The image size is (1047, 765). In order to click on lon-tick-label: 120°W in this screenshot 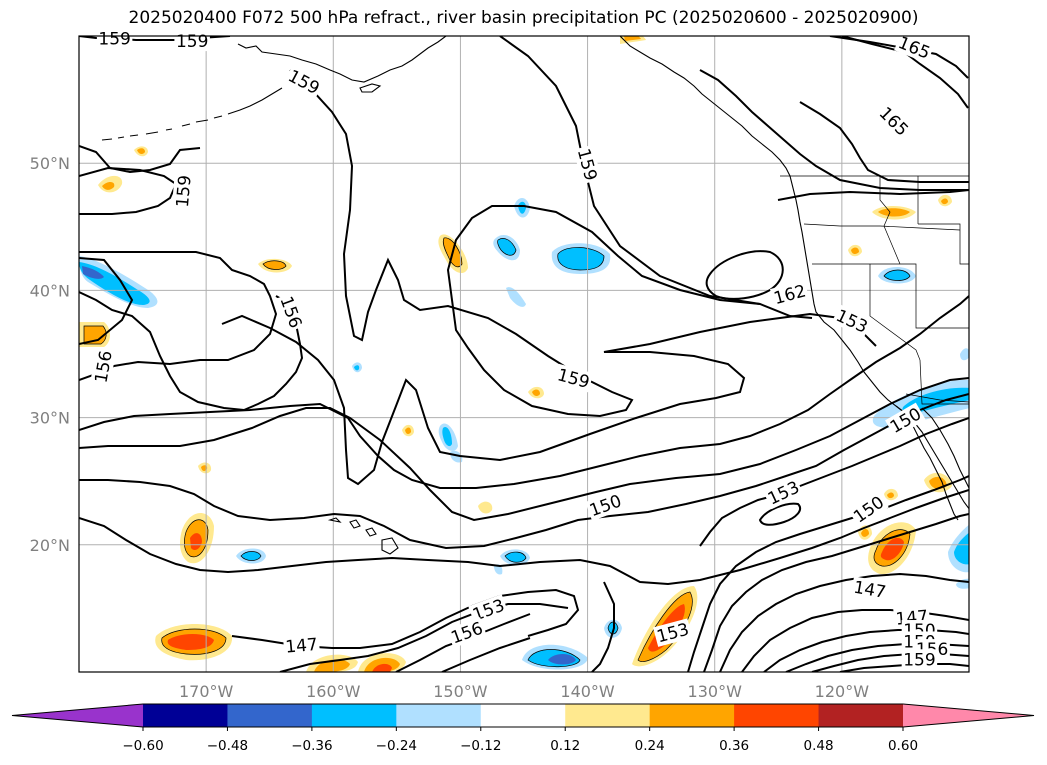, I will do `click(842, 691)`.